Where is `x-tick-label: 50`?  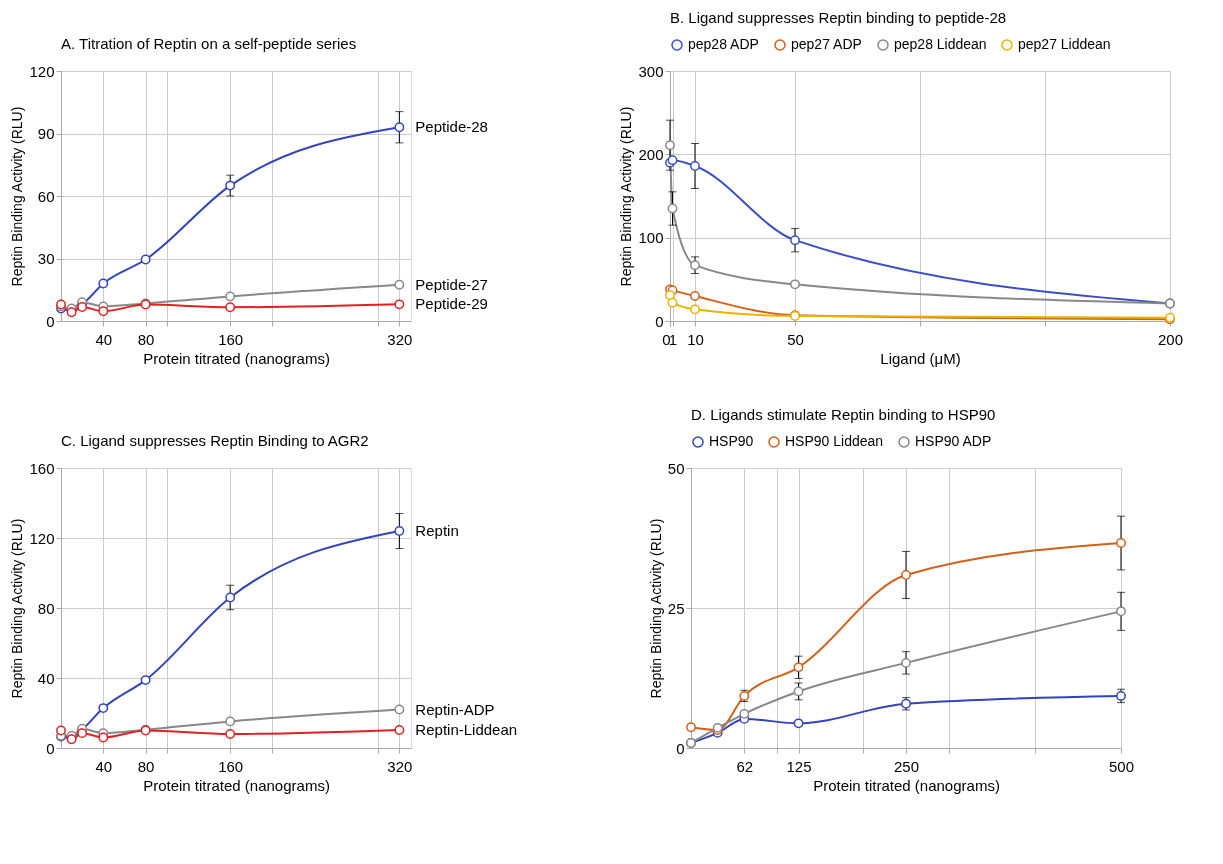 x-tick-label: 50 is located at coordinates (795, 339).